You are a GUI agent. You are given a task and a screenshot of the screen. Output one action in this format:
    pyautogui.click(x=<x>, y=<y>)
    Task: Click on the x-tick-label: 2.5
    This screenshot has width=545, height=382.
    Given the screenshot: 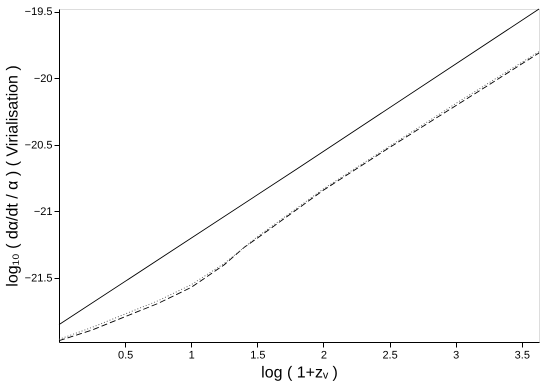 What is the action you would take?
    pyautogui.click(x=390, y=356)
    